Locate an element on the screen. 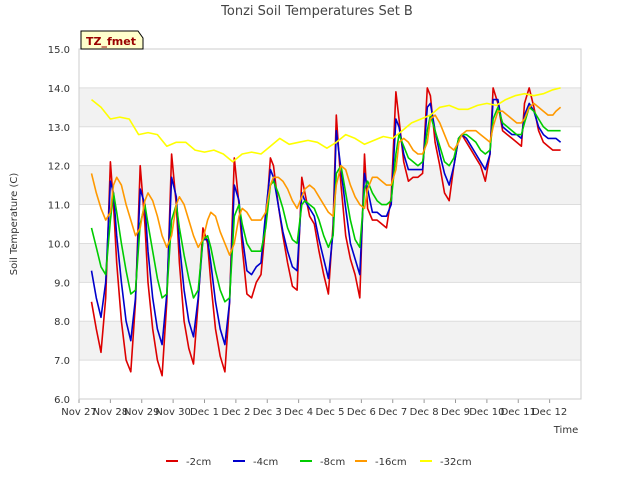 This screenshot has height=480, width=640. x-tick-label: Dec 12 is located at coordinates (549, 412).